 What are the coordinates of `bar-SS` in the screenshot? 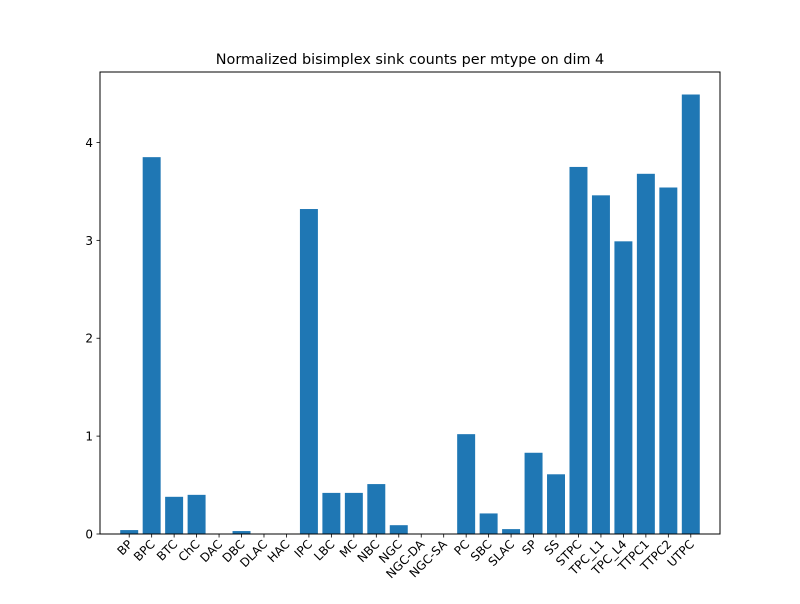 It's located at (556, 504).